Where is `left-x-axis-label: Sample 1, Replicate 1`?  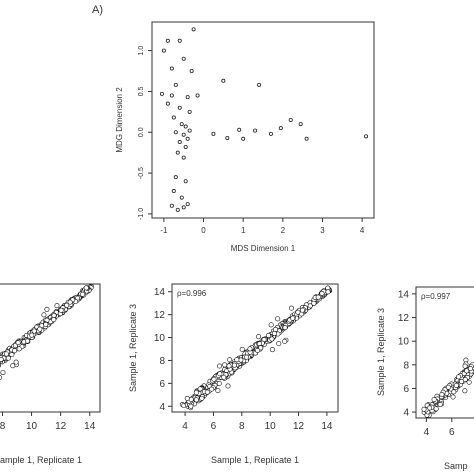
left-x-axis-label: Sample 1, Replicate 1 is located at coordinates (41, 460).